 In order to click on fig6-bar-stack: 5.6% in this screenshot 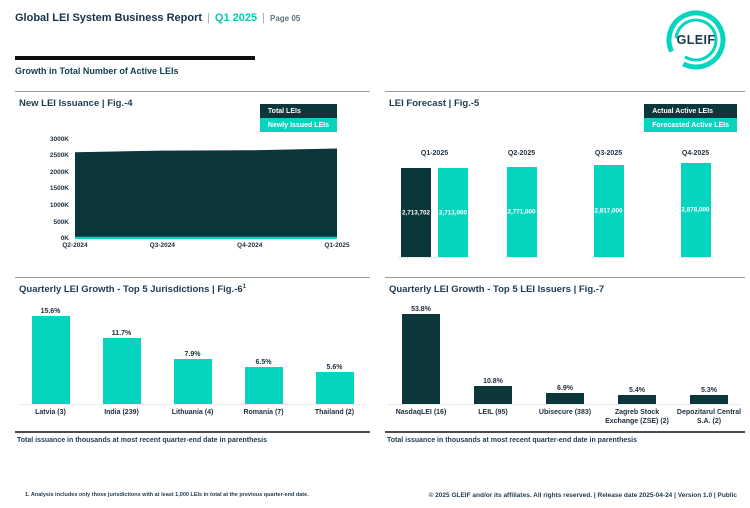, I will do `click(334, 353)`.